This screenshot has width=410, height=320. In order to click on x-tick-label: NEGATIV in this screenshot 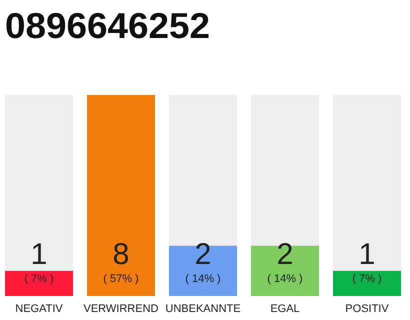, I will do `click(39, 309)`.